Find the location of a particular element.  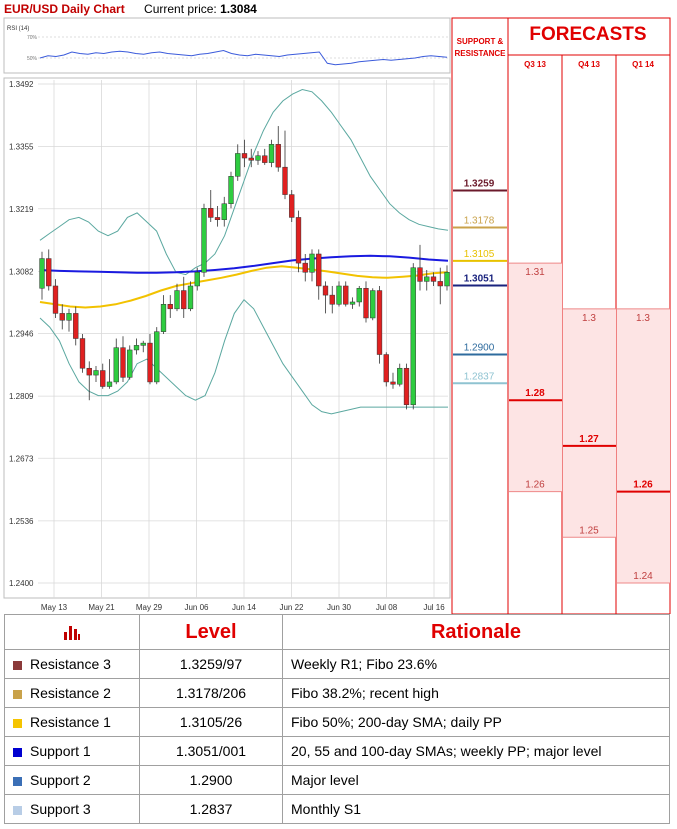

forecast-high-label: 1.3 is located at coordinates (589, 318).